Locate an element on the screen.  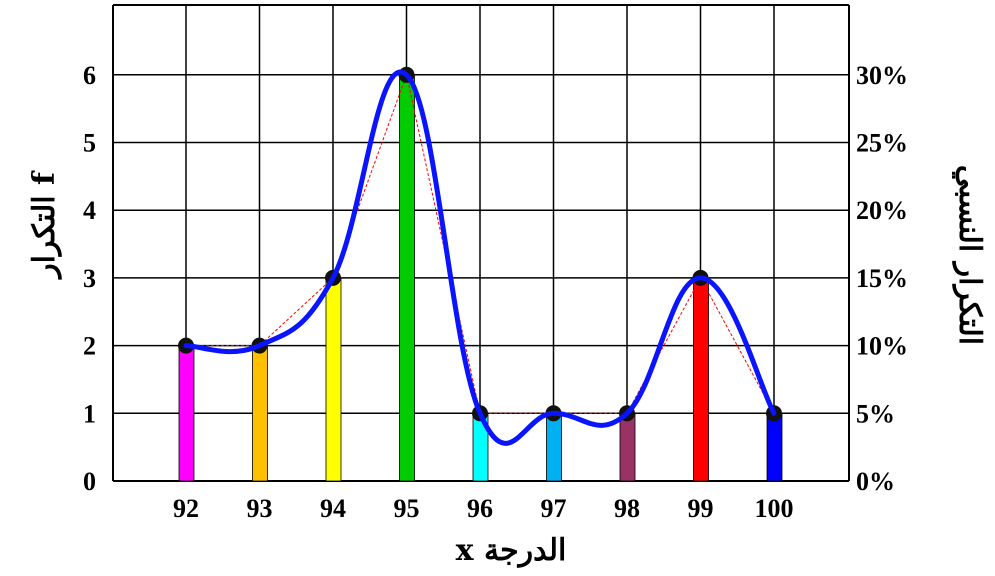
x-tick-label: 97 is located at coordinates (554, 508).